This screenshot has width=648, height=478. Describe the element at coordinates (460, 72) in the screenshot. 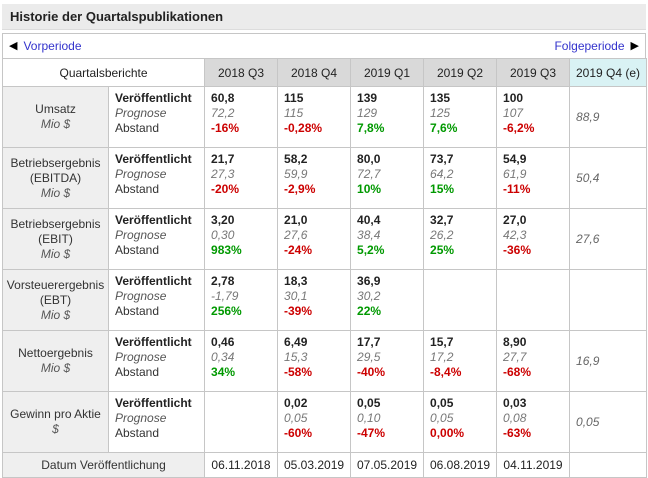

I see `quarter-header: 2019 Q2` at that location.